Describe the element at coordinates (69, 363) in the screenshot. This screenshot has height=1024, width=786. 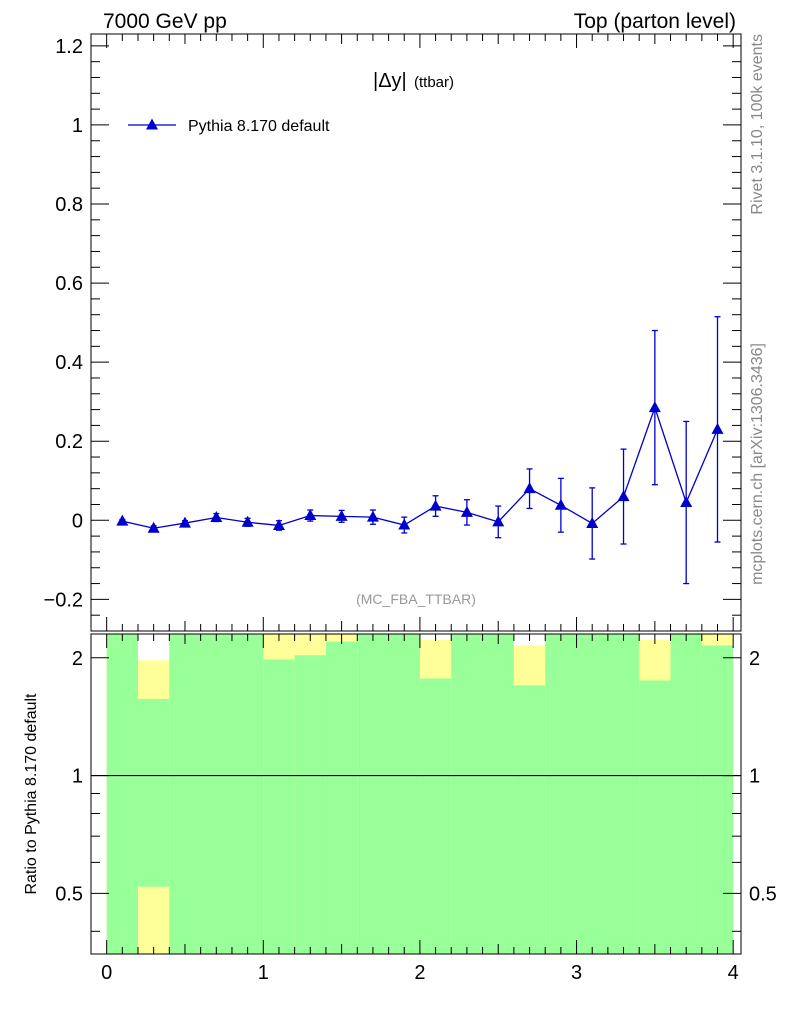
I see `main-y-tick-label: 0.4` at that location.